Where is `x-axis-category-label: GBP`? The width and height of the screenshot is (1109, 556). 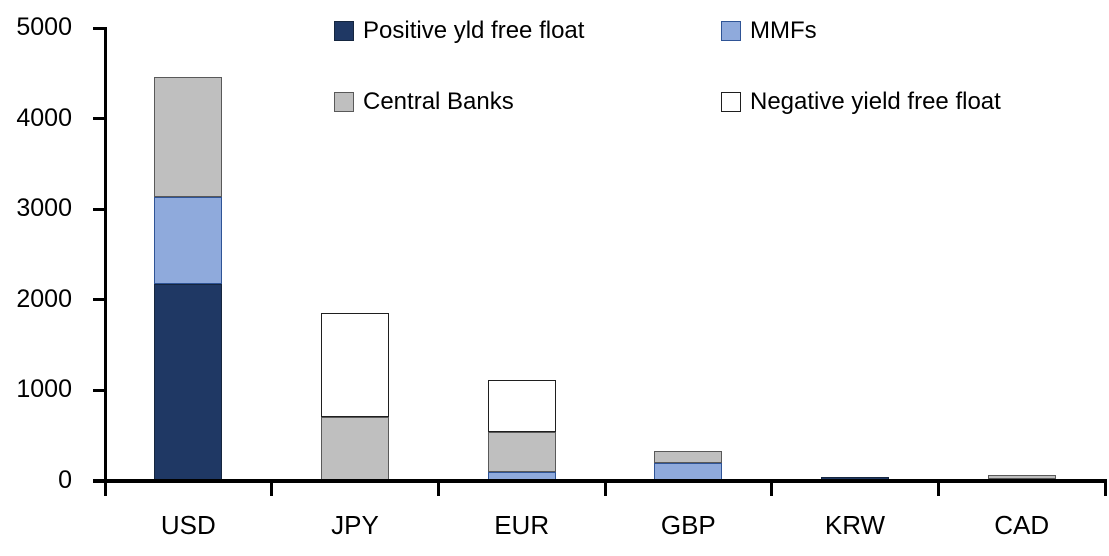 x-axis-category-label: GBP is located at coordinates (688, 525).